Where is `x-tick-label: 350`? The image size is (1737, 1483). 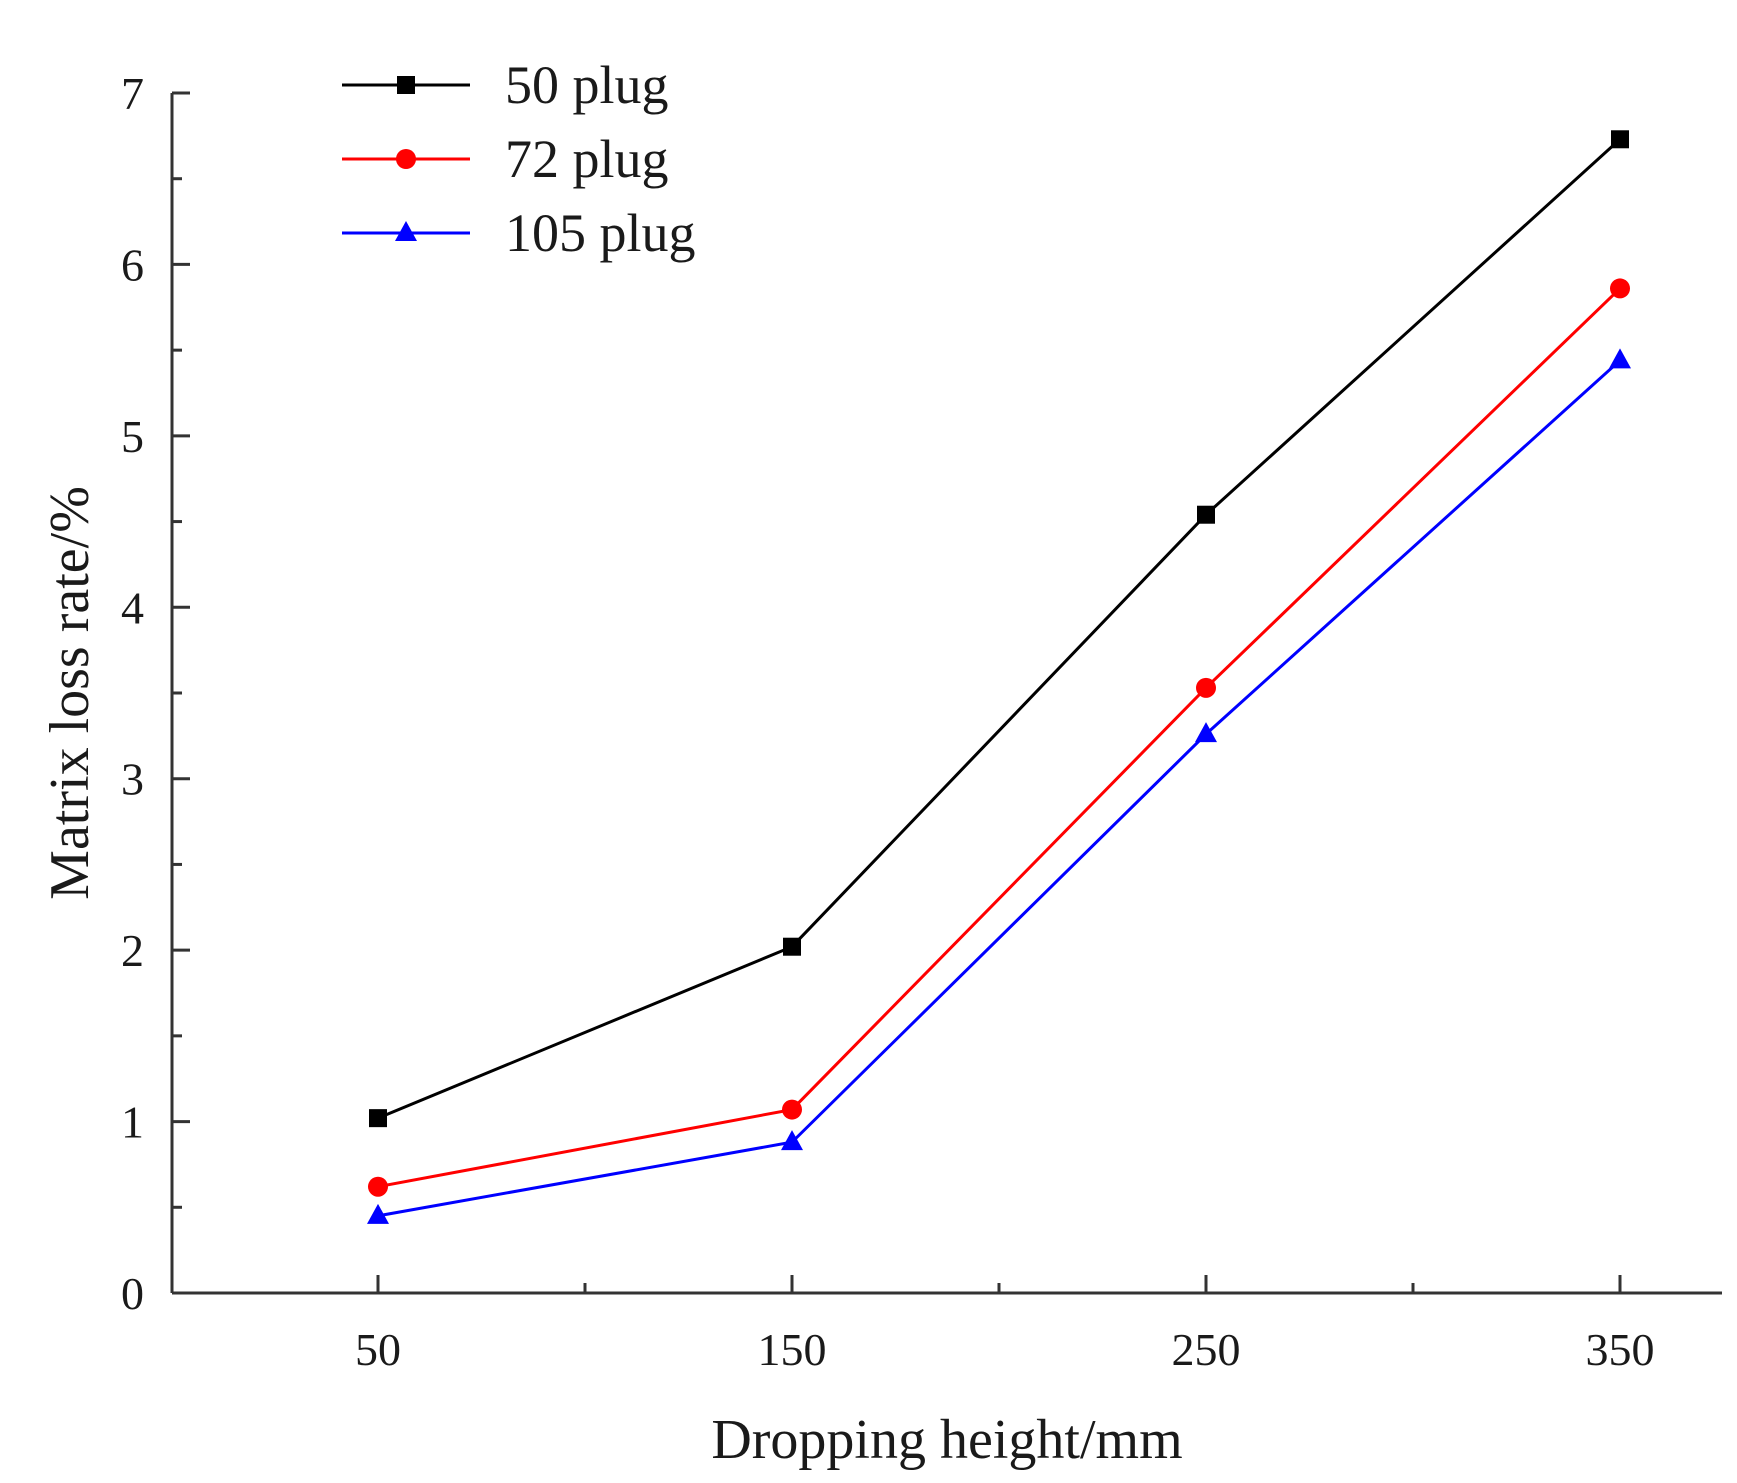
x-tick-label: 350 is located at coordinates (1620, 1349).